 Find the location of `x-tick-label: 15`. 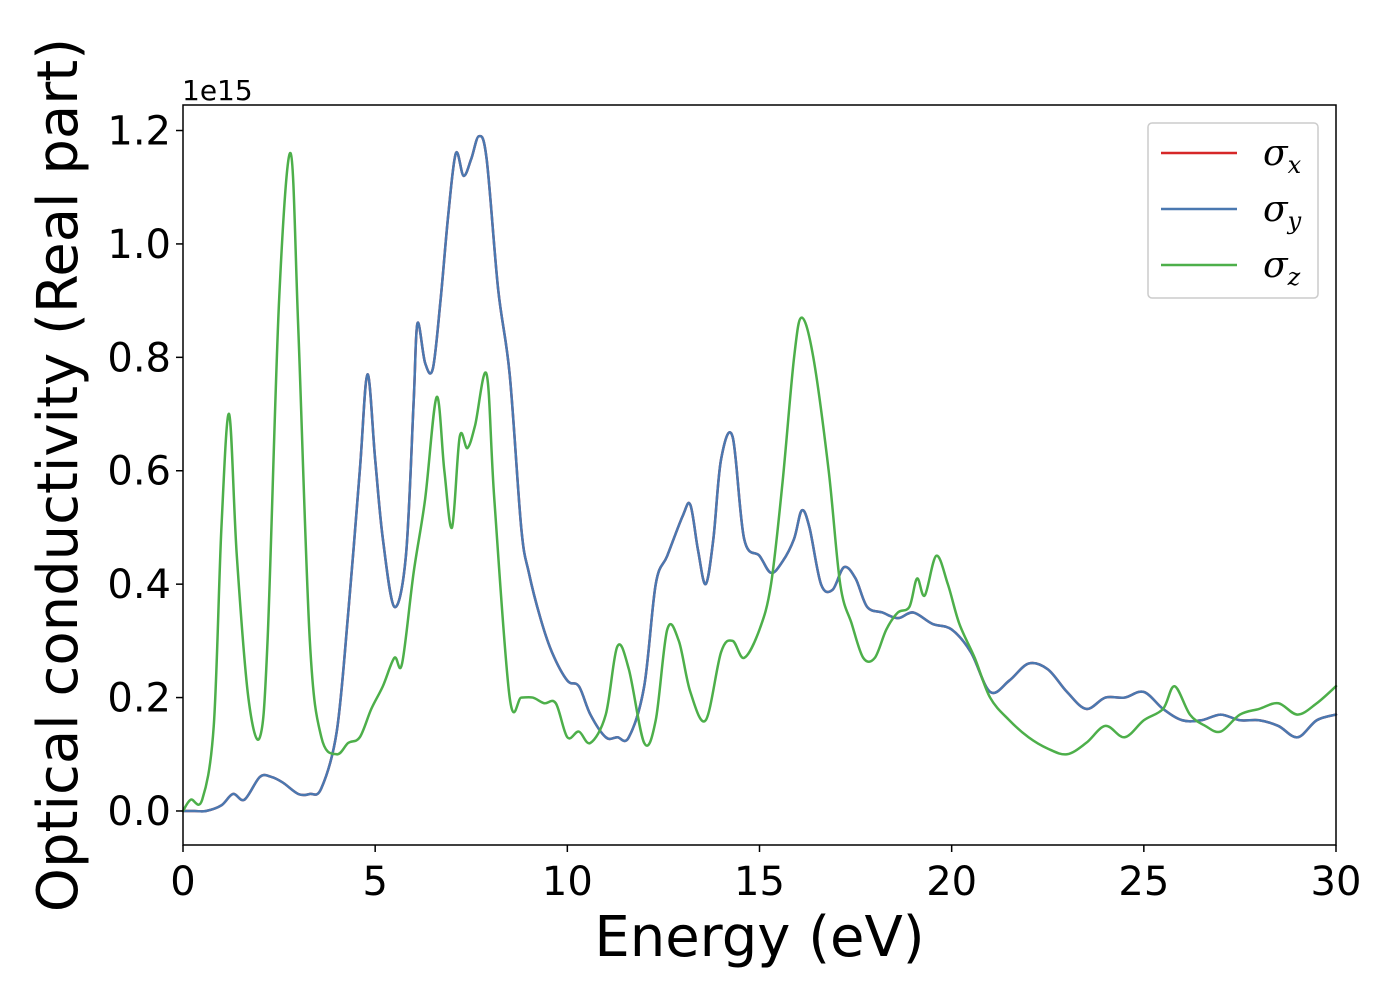

x-tick-label: 15 is located at coordinates (759, 882).